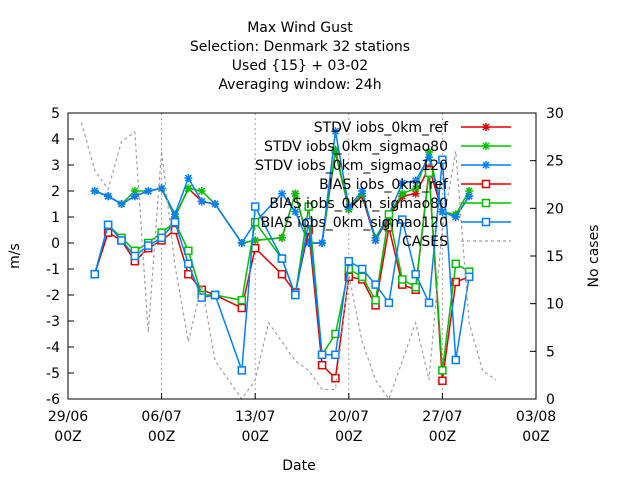 The image size is (640, 480). What do you see at coordinates (299, 85) in the screenshot?
I see `chart-title-line: Averaging window: 24h` at bounding box center [299, 85].